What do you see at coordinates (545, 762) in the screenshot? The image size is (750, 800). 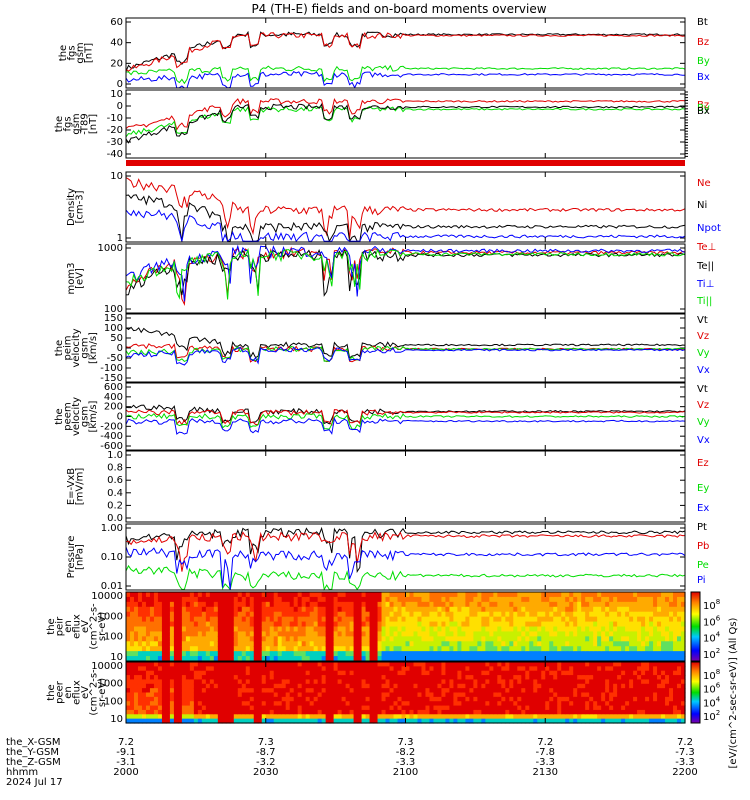 I see `xtick-label: -3.3` at bounding box center [545, 762].